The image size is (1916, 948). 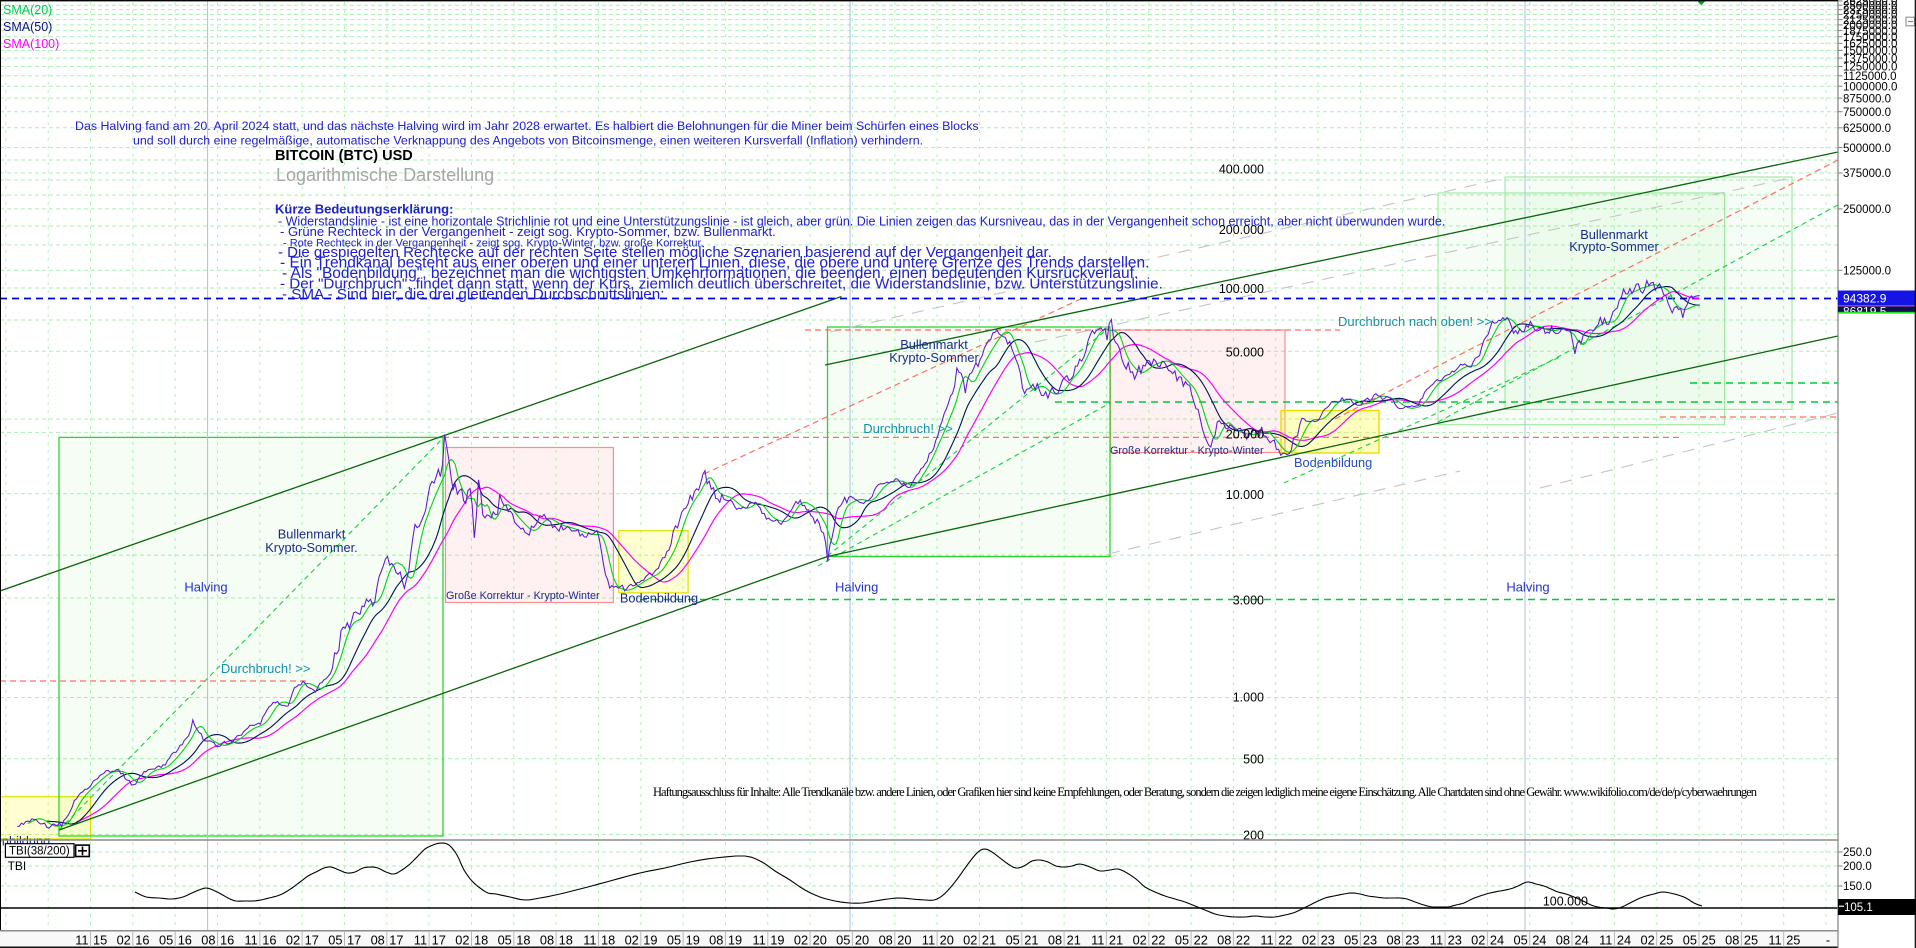 What do you see at coordinates (311, 547) in the screenshot?
I see `svg-text: Krypto-Sommer.` at bounding box center [311, 547].